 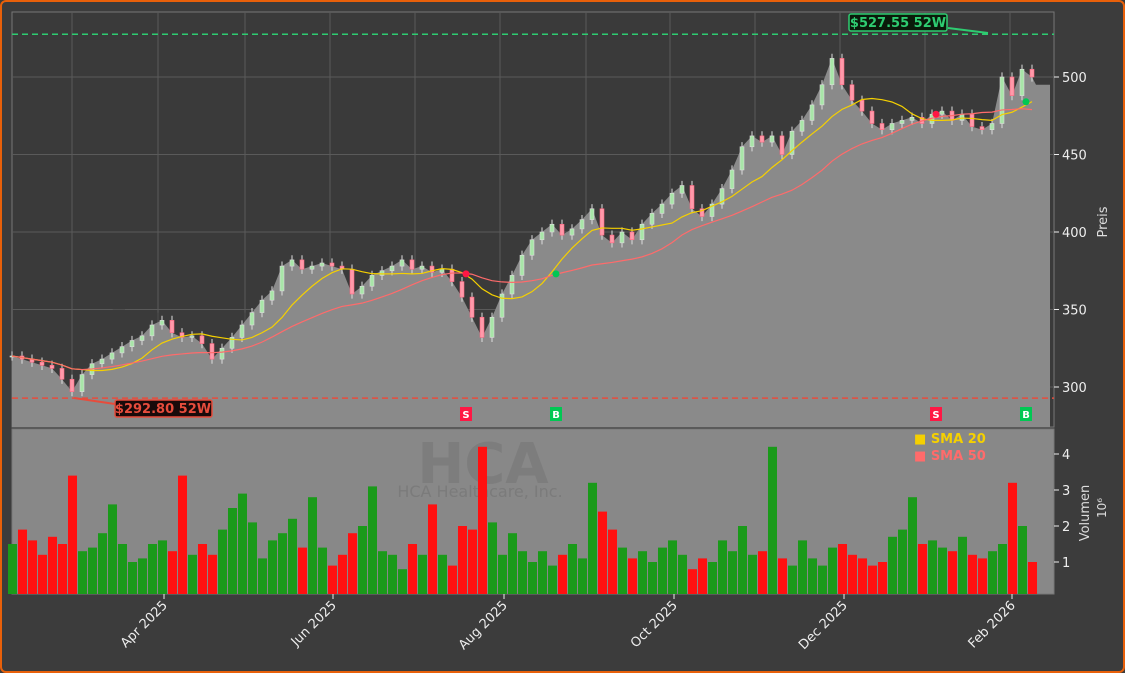 I want to click on vol-tick-label: 4, so click(x=1066, y=455).